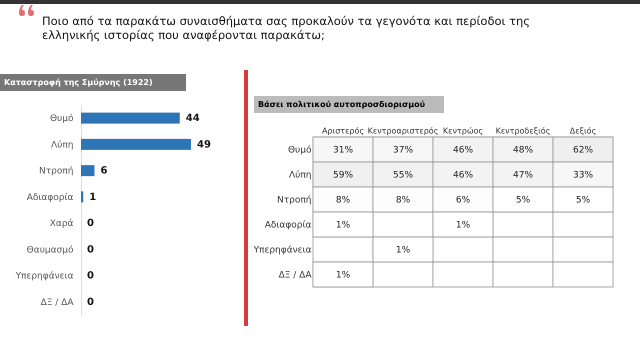  I want to click on text: Ποιο από τα παρακάτω συναισθήματα σας προκαλούν τα γεγονότα και περίοδοι της ελληνικής ιστορίας που αναφέρονται παρακάτω;, so click(287, 28).